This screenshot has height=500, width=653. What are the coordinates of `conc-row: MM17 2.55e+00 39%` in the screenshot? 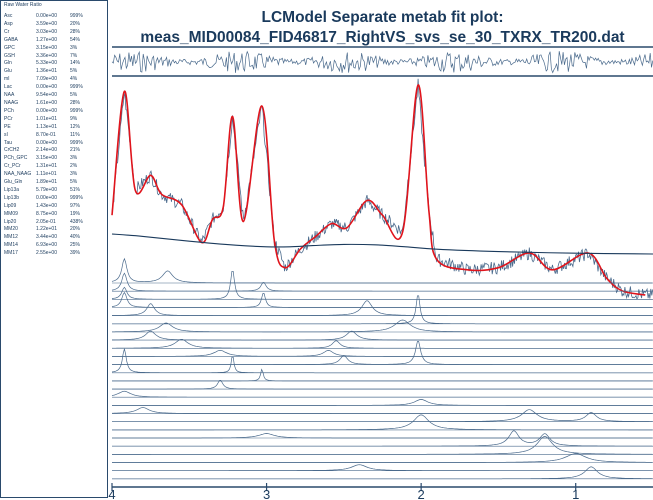 It's located at (49, 254).